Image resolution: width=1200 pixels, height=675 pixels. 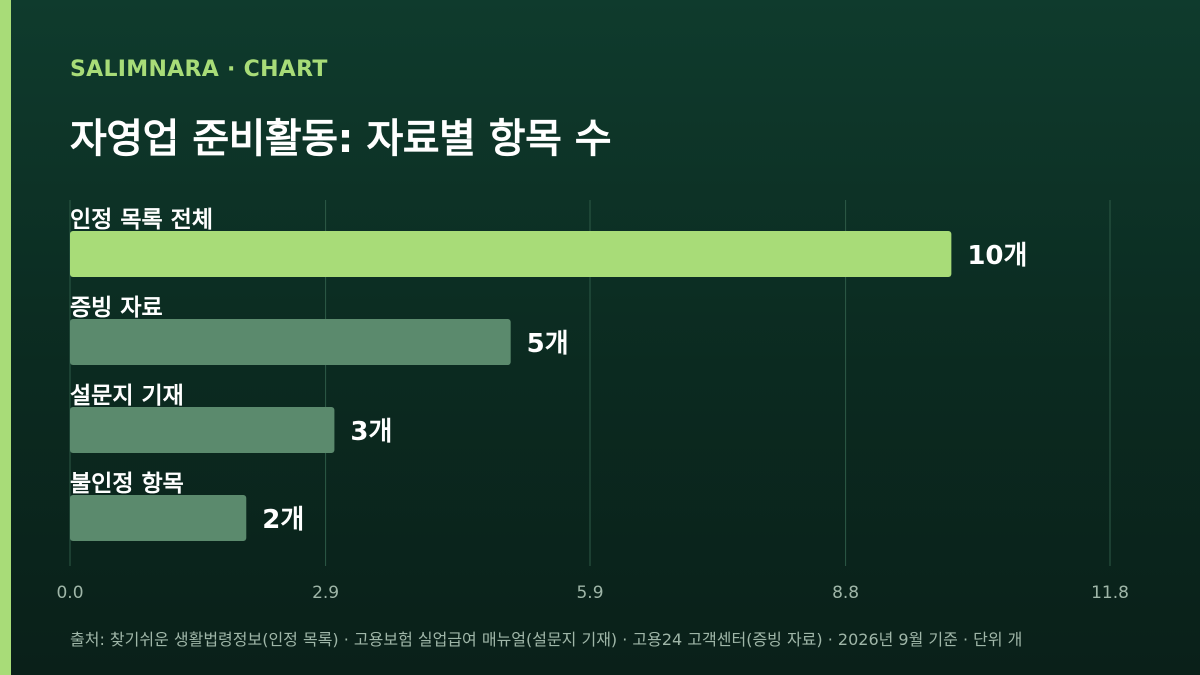 I want to click on accent-stripe, so click(x=5, y=337).